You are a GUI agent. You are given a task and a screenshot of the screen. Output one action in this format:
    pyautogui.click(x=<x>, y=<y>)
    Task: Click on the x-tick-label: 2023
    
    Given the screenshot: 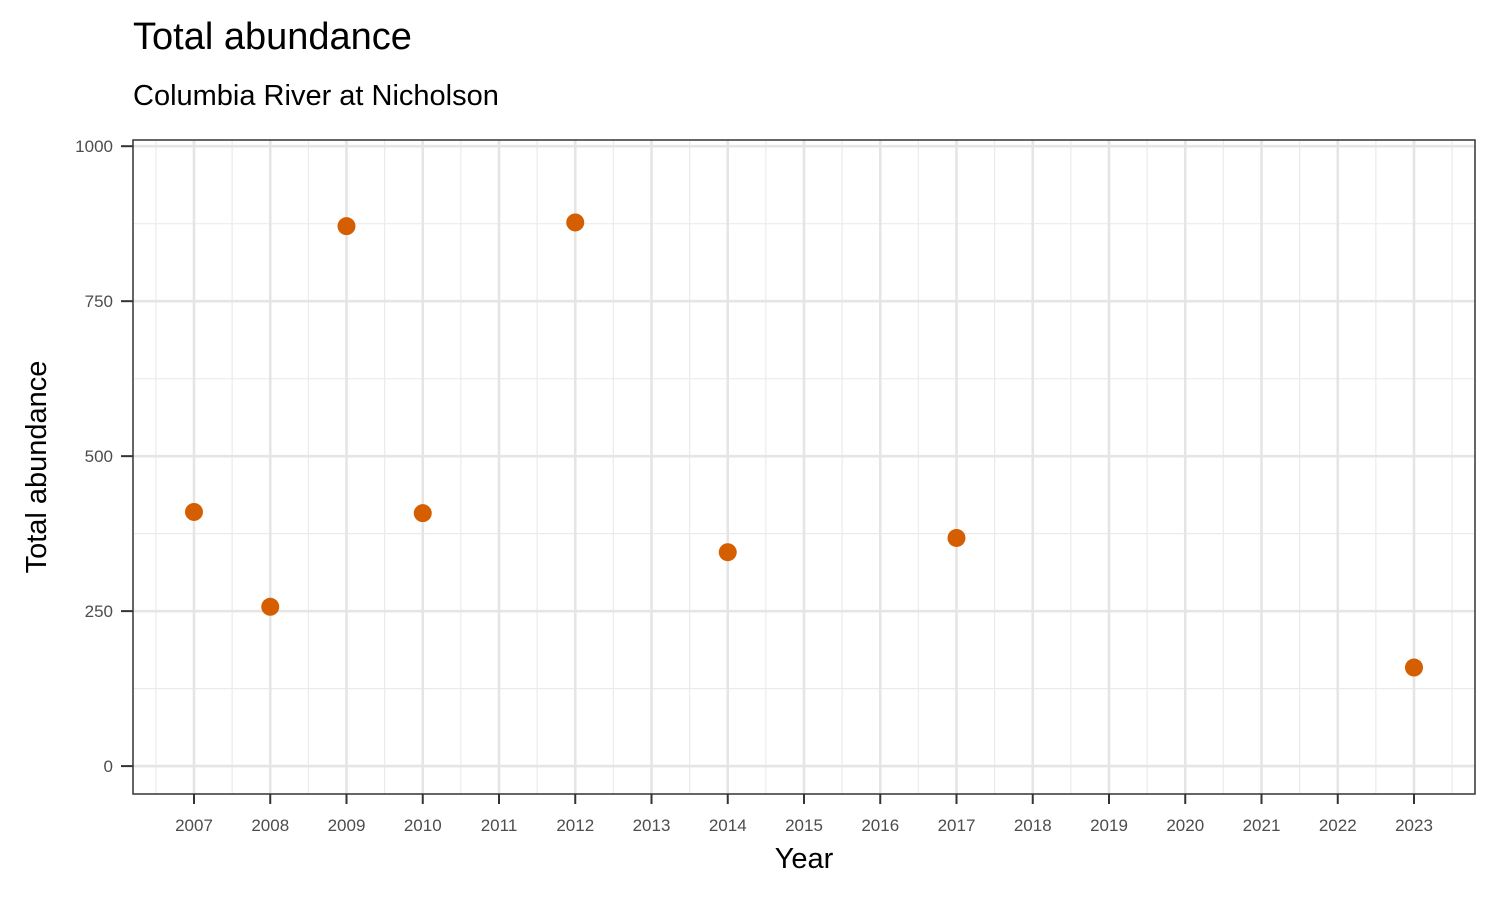 What is the action you would take?
    pyautogui.click(x=1414, y=825)
    